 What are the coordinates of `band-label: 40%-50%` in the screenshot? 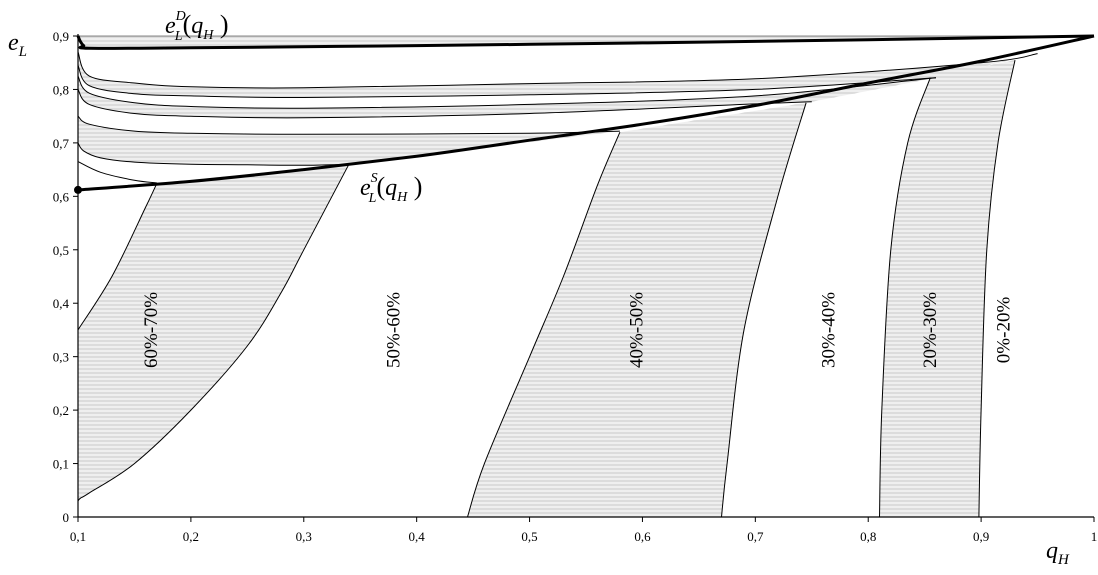 It's located at (636, 330).